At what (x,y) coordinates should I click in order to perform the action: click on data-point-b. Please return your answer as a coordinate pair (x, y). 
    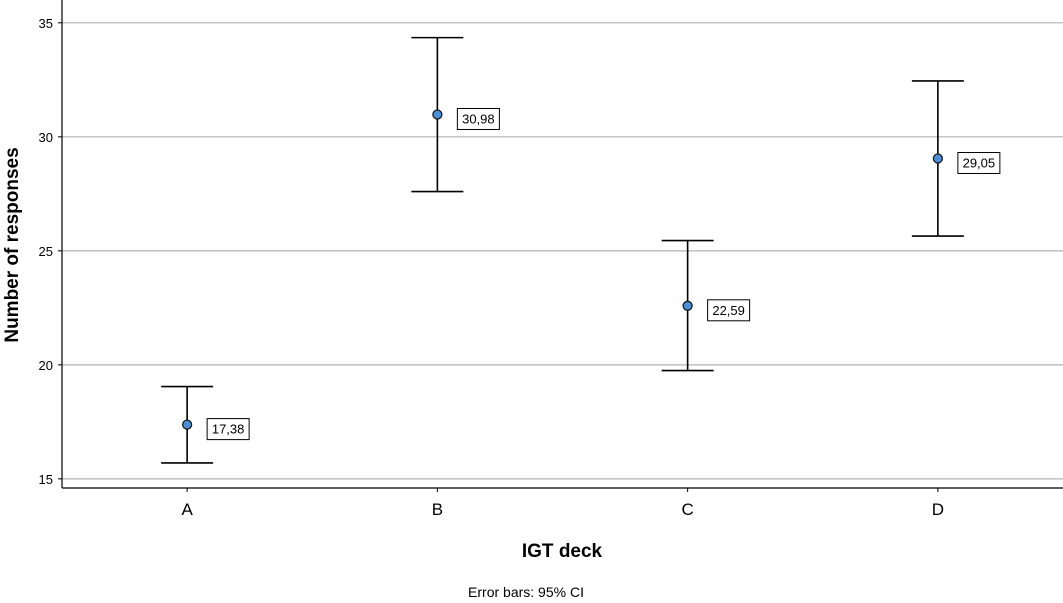
    Looking at the image, I should click on (437, 114).